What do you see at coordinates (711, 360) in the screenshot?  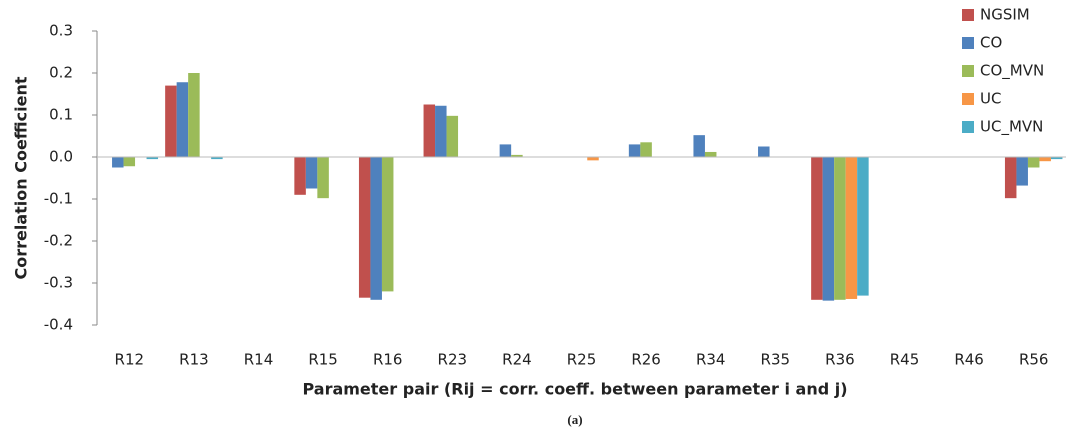 I see `x-tick-label: R34` at bounding box center [711, 360].